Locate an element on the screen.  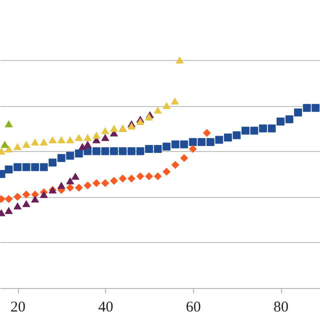
x-tick-label: 80 is located at coordinates (281, 308).